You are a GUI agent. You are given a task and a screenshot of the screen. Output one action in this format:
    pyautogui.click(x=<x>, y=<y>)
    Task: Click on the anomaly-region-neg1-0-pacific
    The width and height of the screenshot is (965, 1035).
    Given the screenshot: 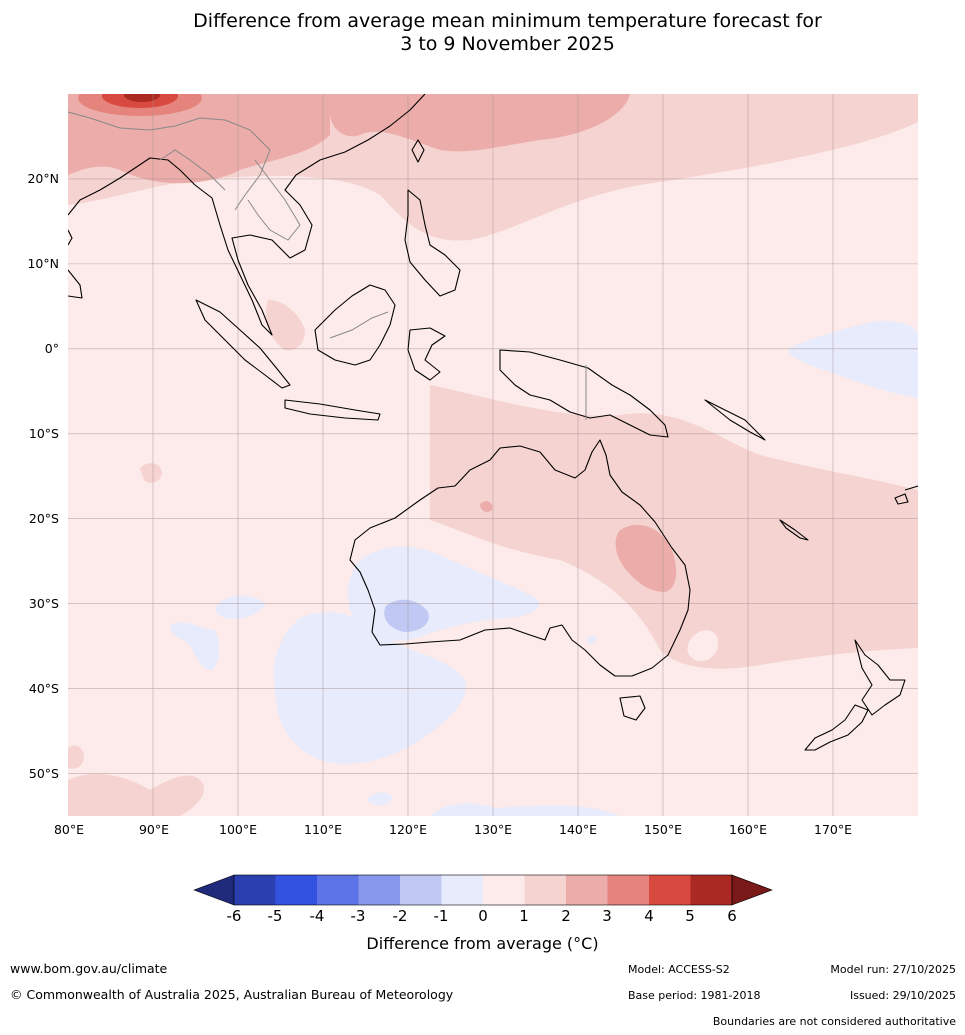 What is the action you would take?
    pyautogui.click(x=853, y=359)
    